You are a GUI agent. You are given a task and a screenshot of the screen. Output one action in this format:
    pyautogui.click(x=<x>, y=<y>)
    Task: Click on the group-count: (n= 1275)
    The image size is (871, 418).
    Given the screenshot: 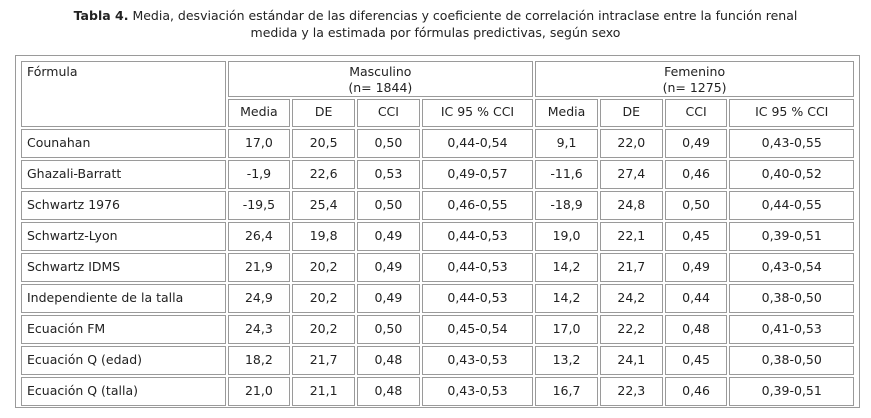 What is the action you would take?
    pyautogui.click(x=694, y=87)
    